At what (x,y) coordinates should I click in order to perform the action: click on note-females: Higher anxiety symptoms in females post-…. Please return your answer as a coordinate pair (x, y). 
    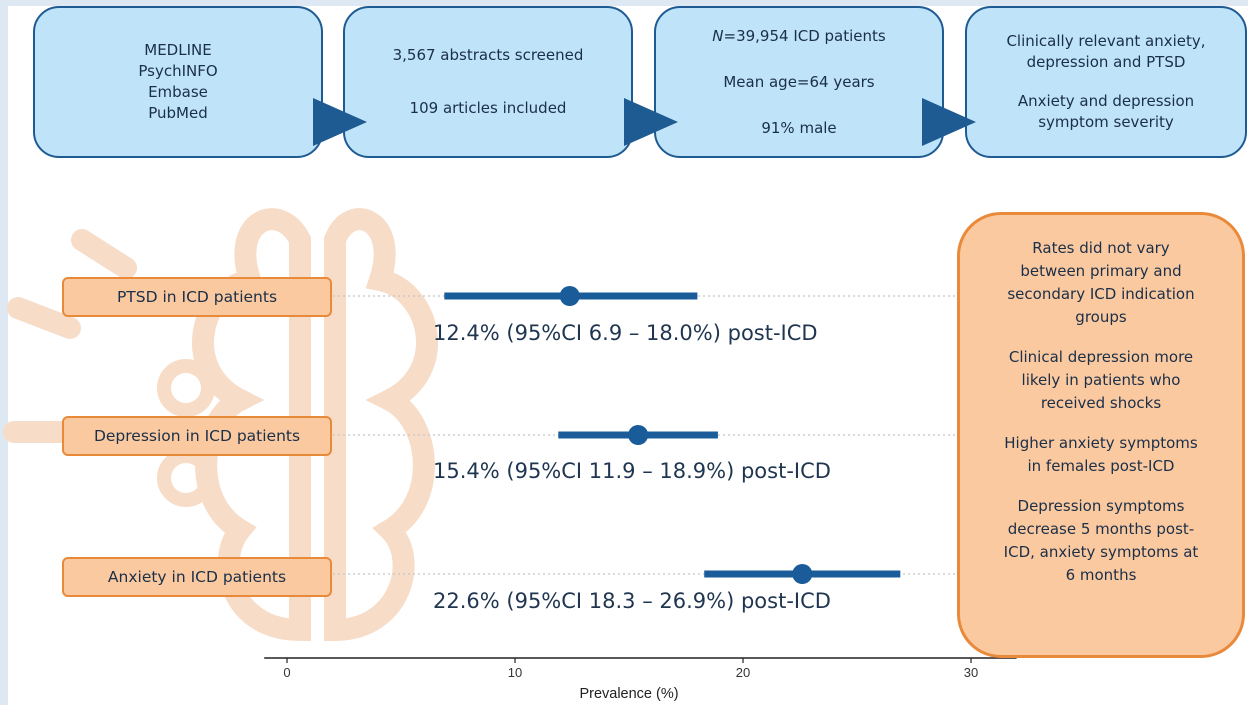
    Looking at the image, I should click on (1100, 455).